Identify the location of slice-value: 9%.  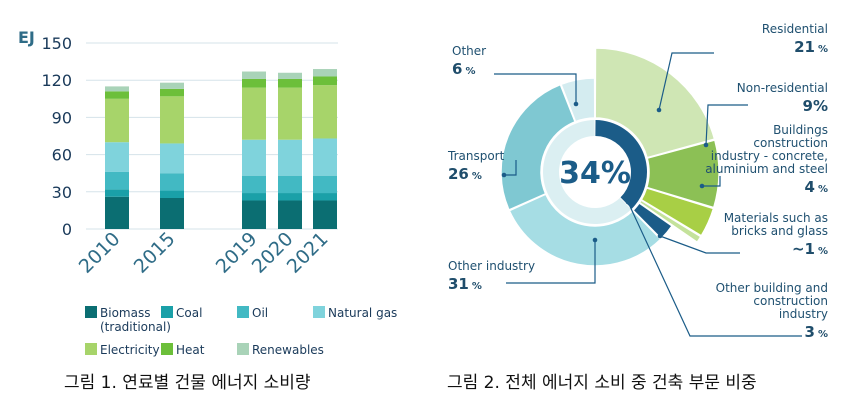
(815, 106).